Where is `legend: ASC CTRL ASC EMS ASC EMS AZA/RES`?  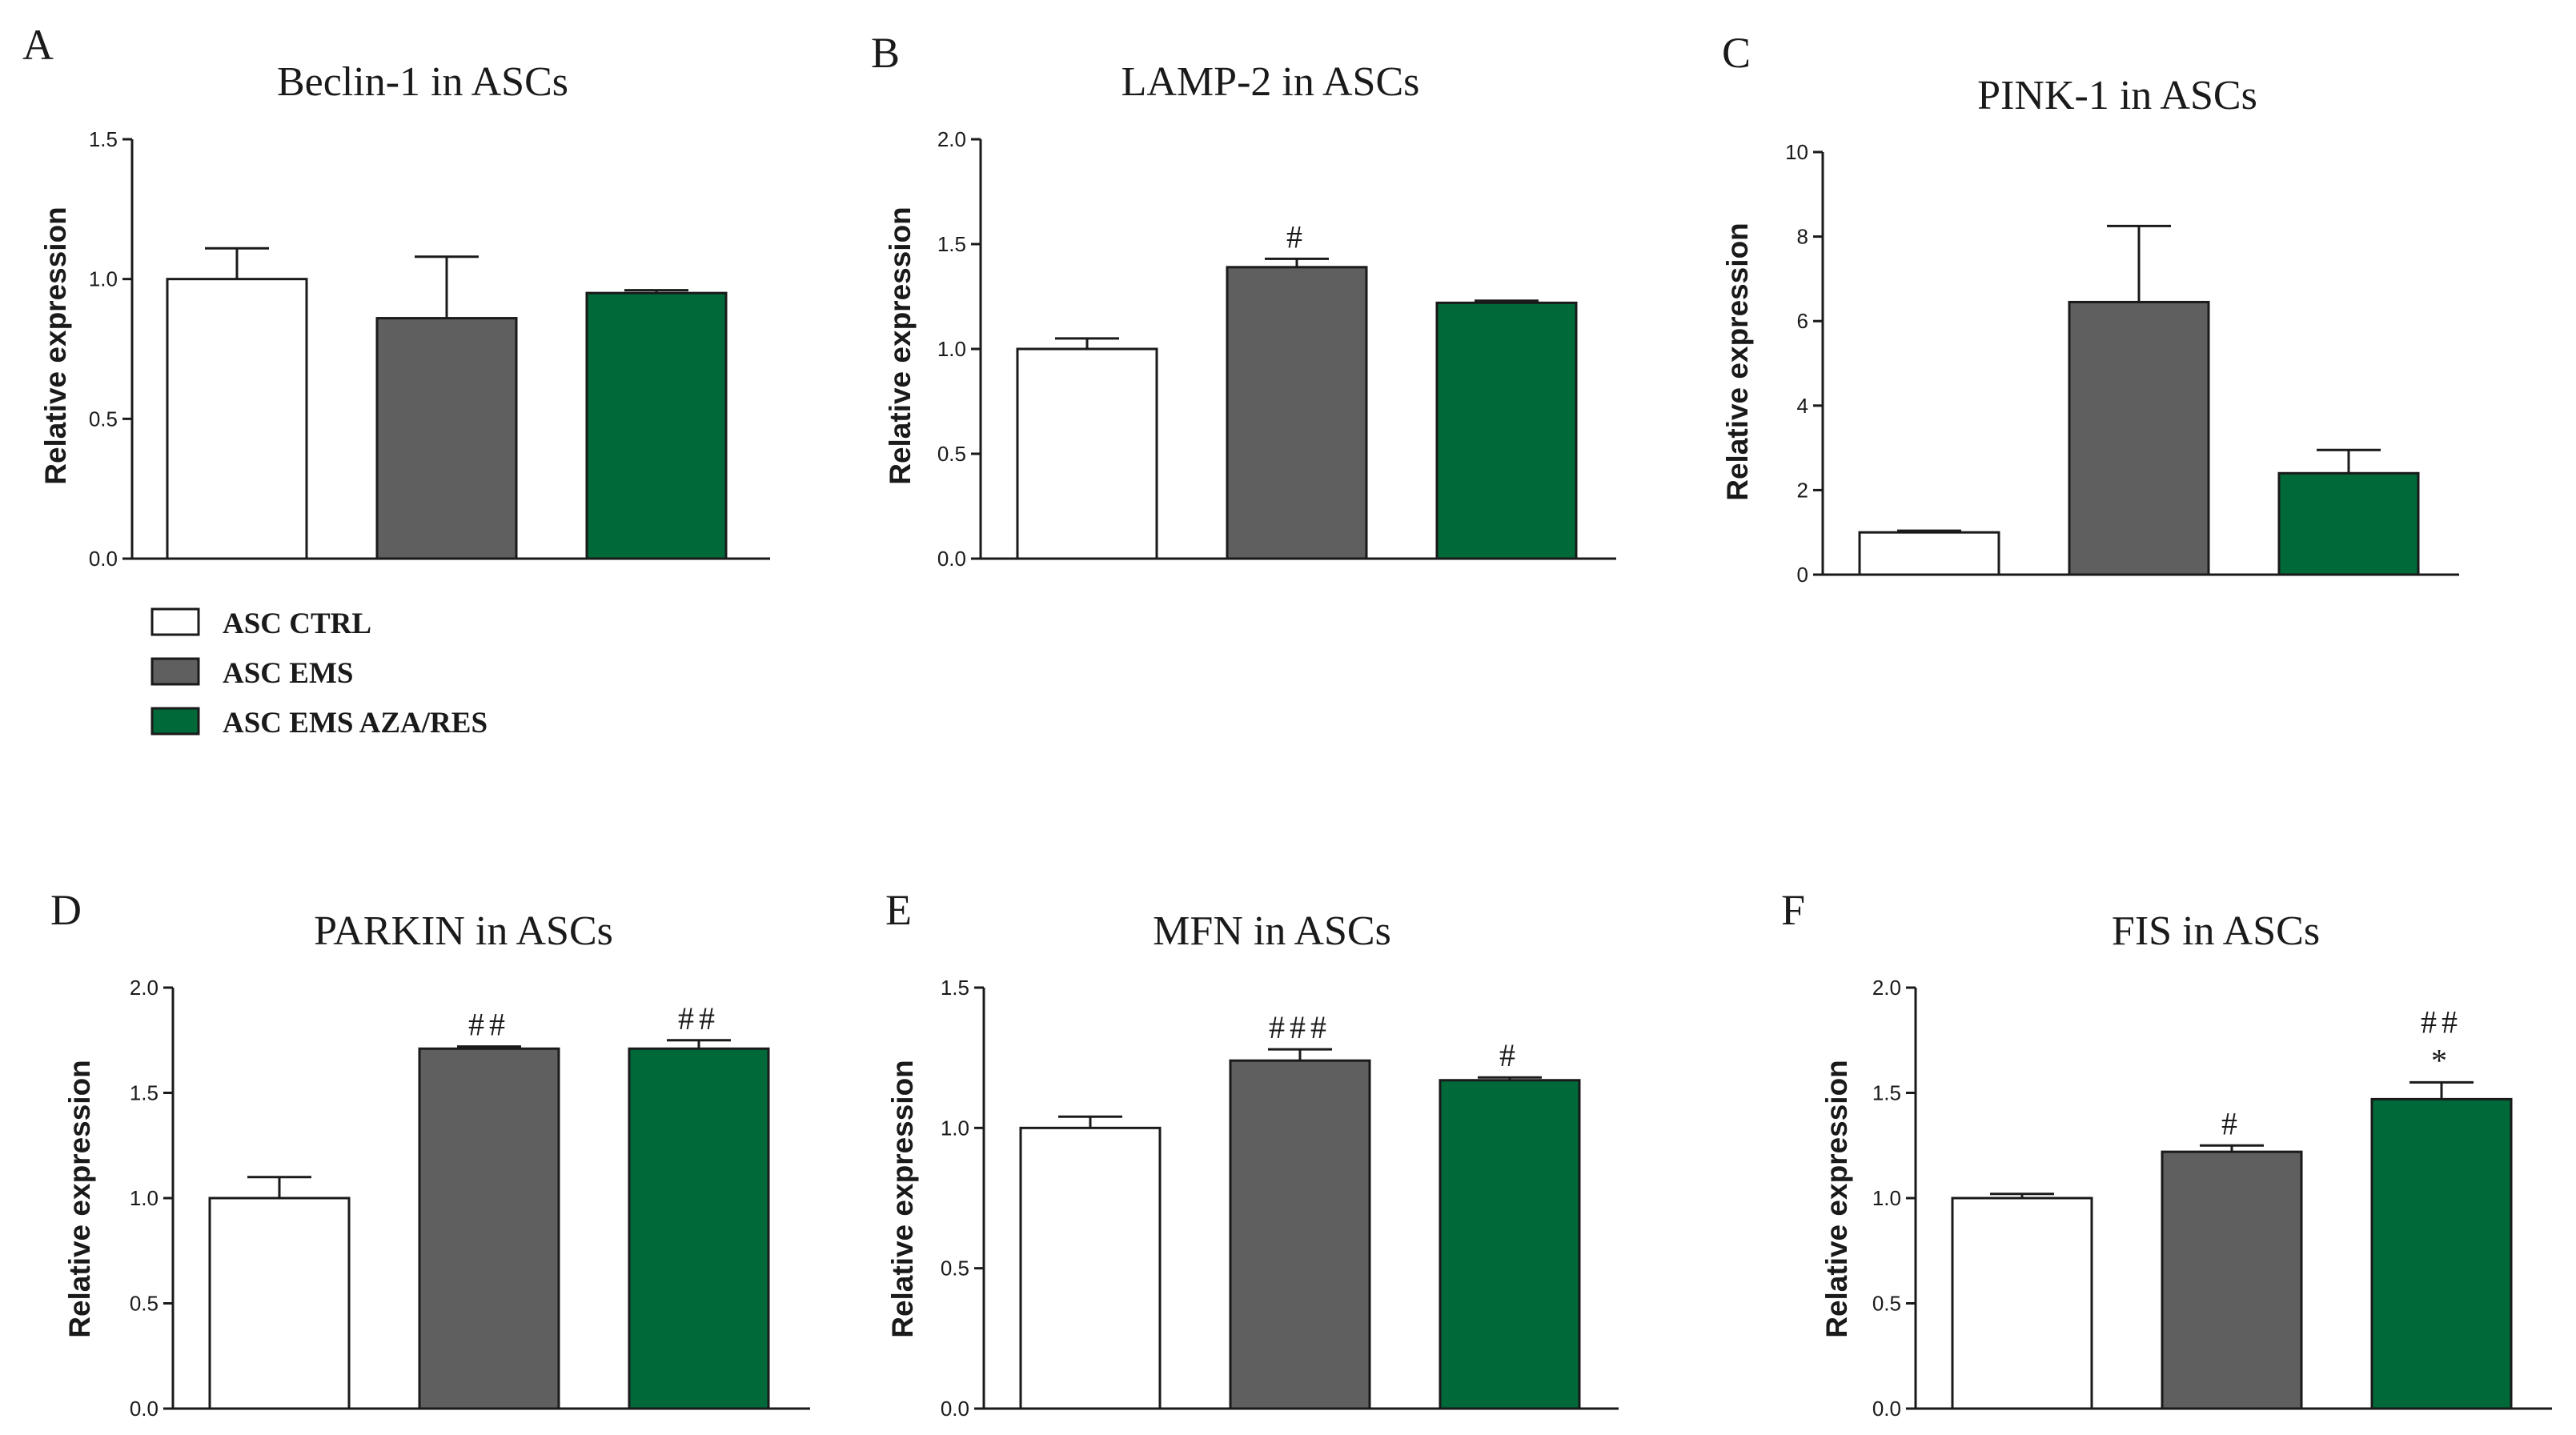 legend: ASC CTRL ASC EMS ASC EMS AZA/RES is located at coordinates (319, 673).